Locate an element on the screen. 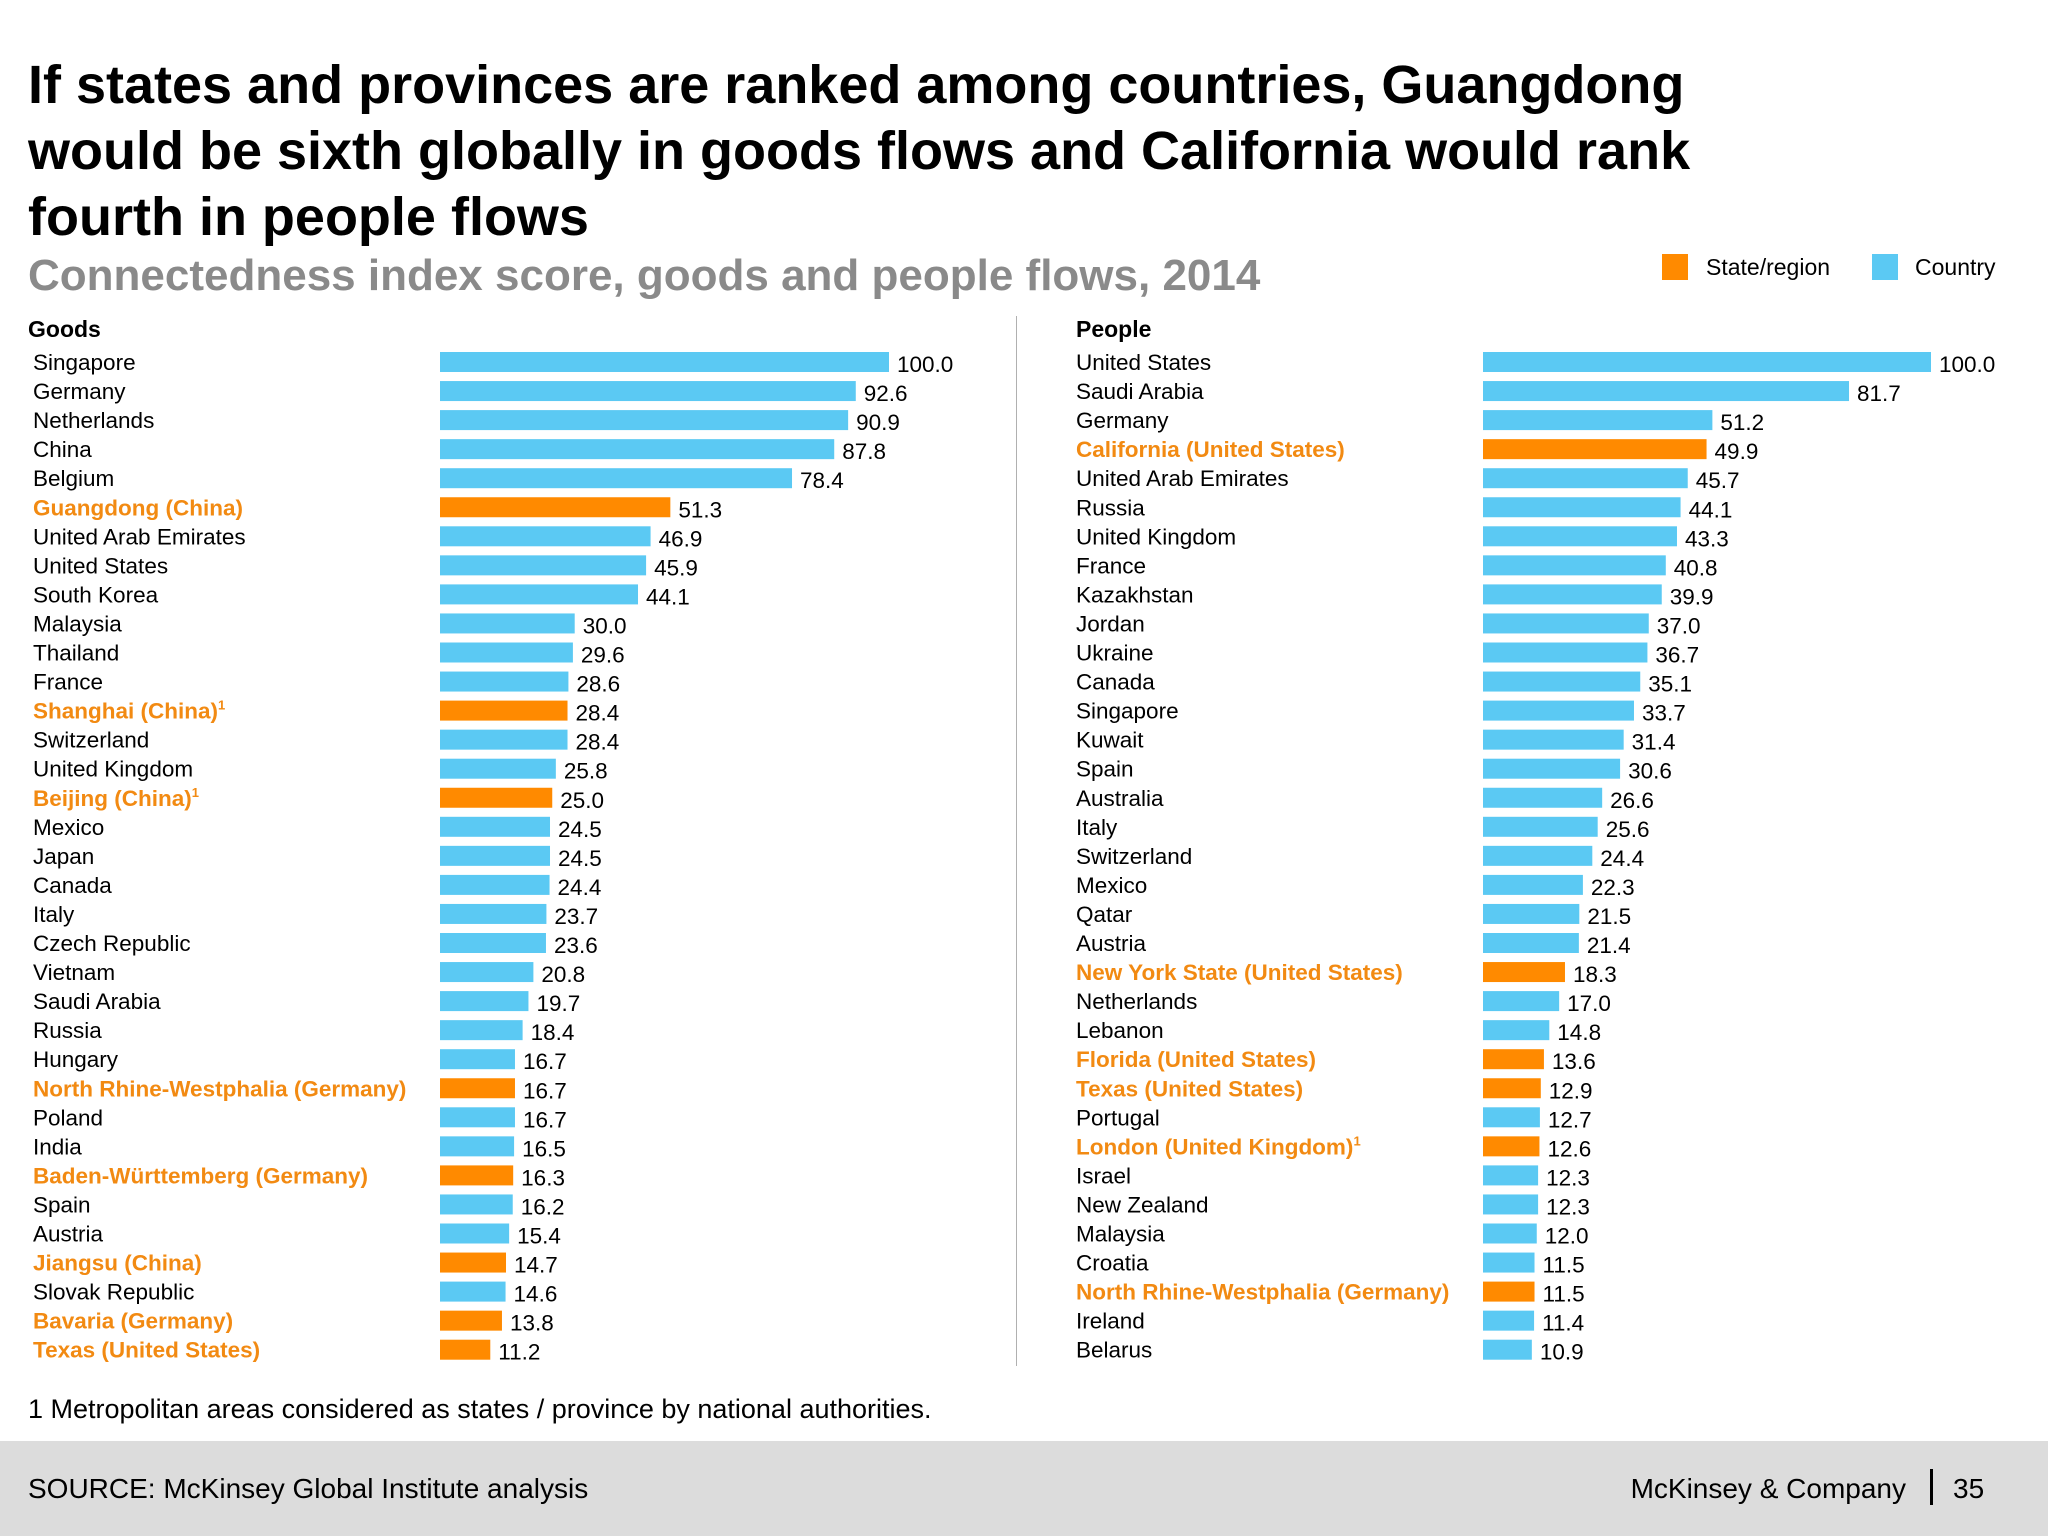 The width and height of the screenshot is (2048, 1536). people-value-label: 37.0 is located at coordinates (1679, 625).